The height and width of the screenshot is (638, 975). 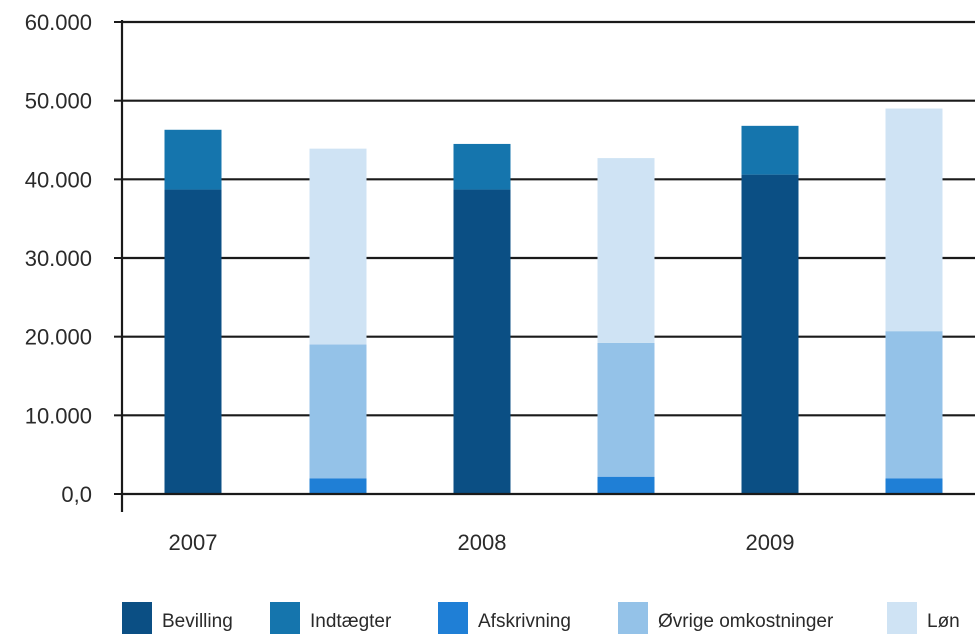 What do you see at coordinates (137, 618) in the screenshot?
I see `legend-swatch-bevilling` at bounding box center [137, 618].